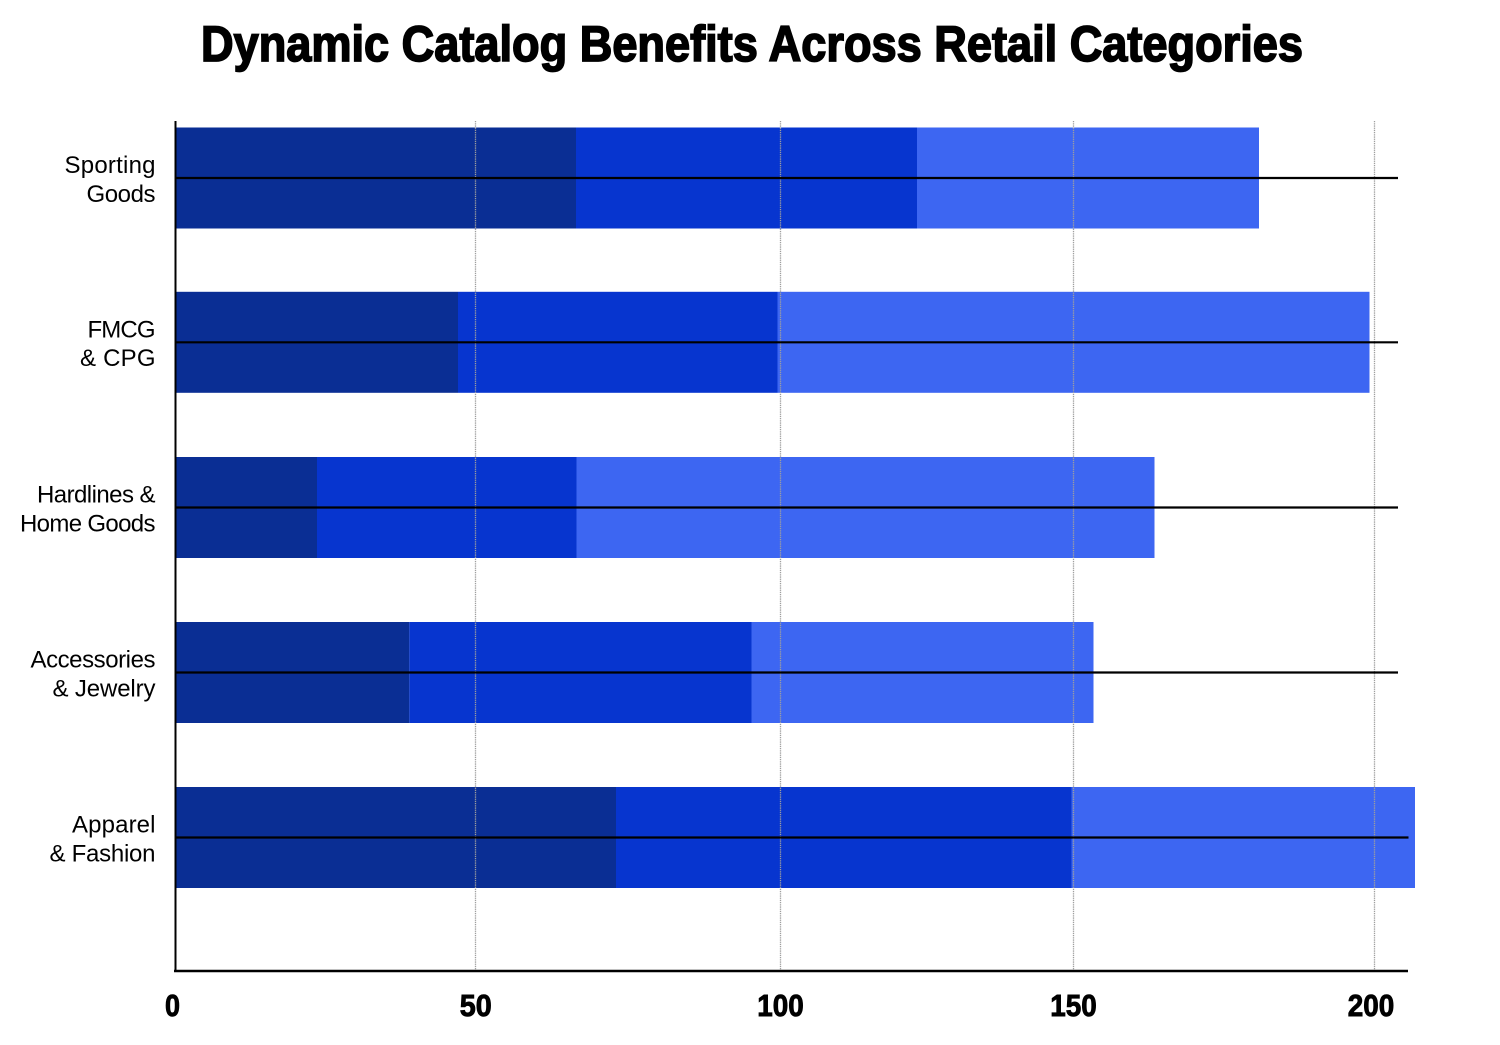 The width and height of the screenshot is (1500, 1045). What do you see at coordinates (172, 1005) in the screenshot?
I see `svg-text: 0` at bounding box center [172, 1005].